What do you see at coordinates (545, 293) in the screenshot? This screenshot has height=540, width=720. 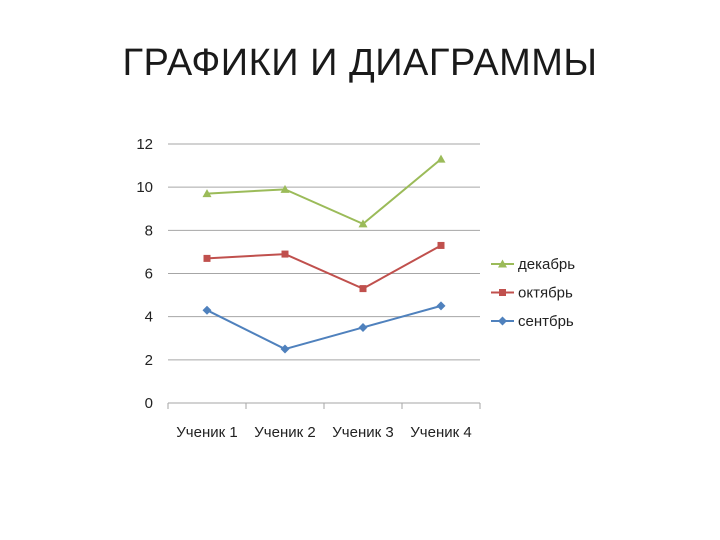 I see `legend-label: октябрь` at bounding box center [545, 293].